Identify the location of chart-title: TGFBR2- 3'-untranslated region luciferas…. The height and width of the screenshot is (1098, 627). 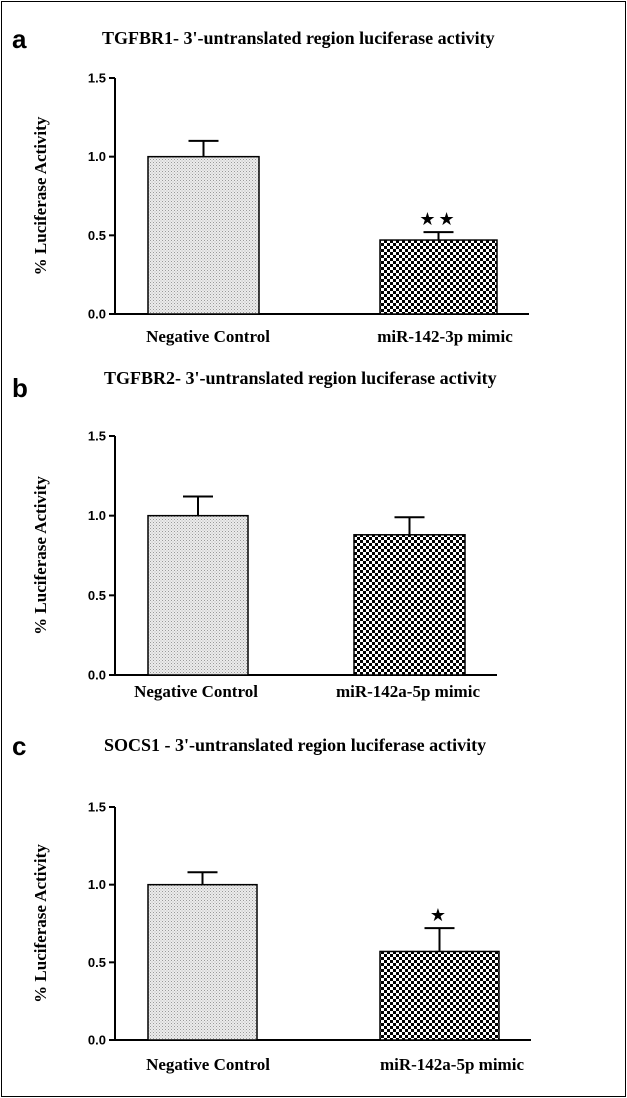
(300, 378).